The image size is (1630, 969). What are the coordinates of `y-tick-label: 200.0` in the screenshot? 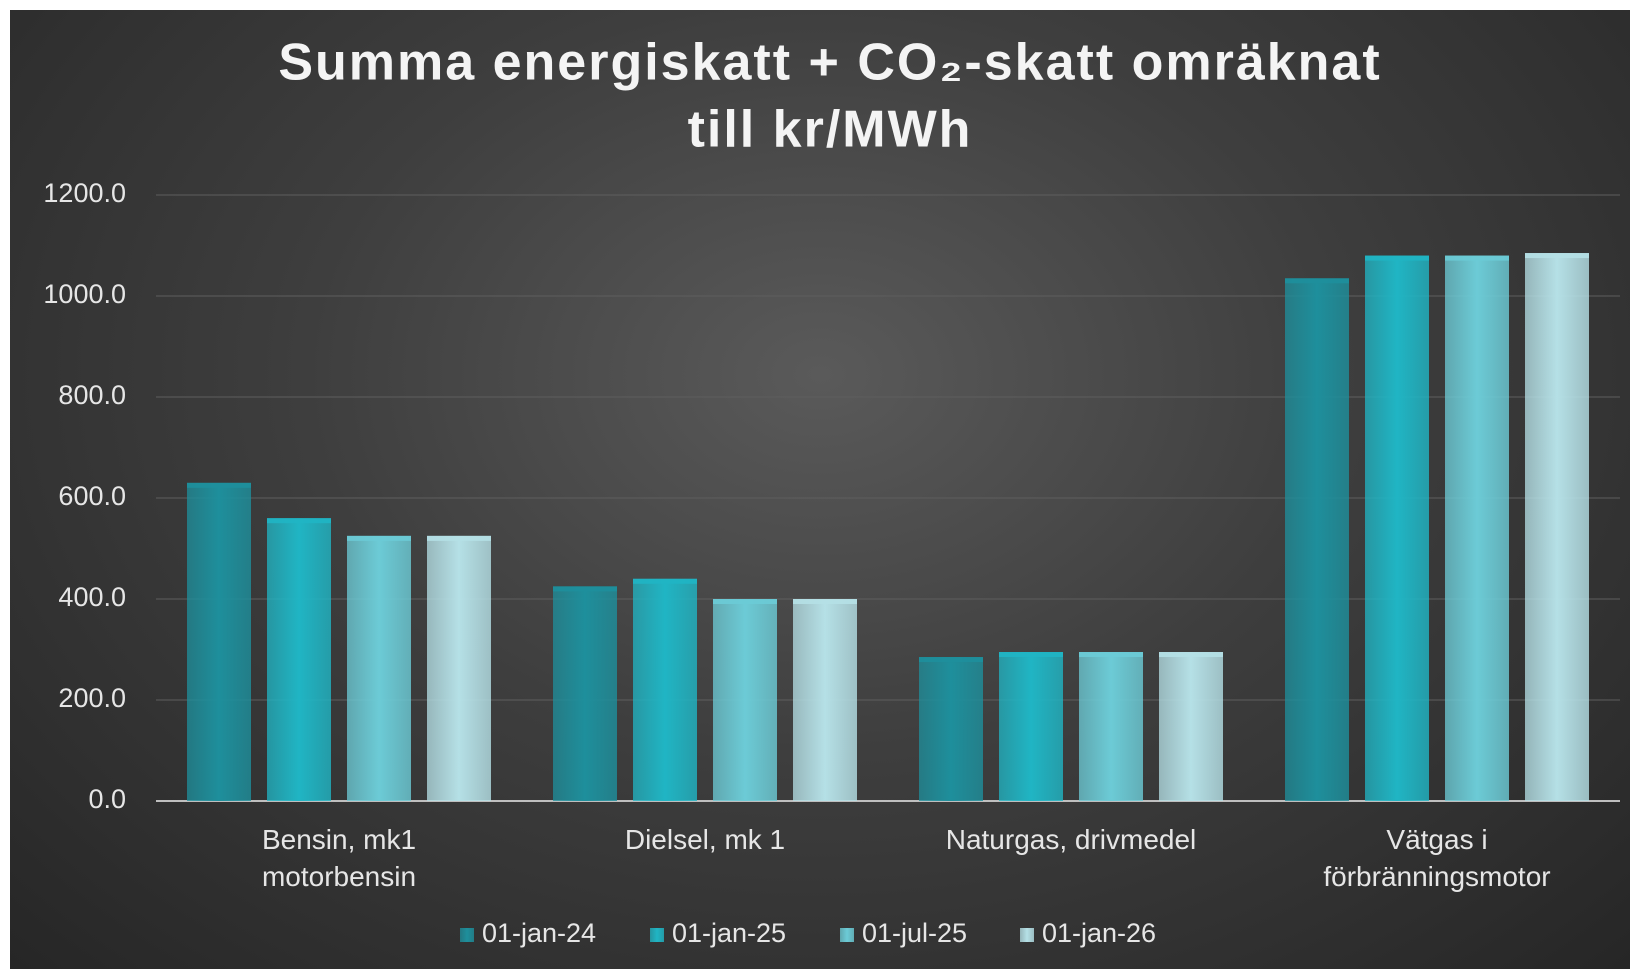 It's located at (92, 698).